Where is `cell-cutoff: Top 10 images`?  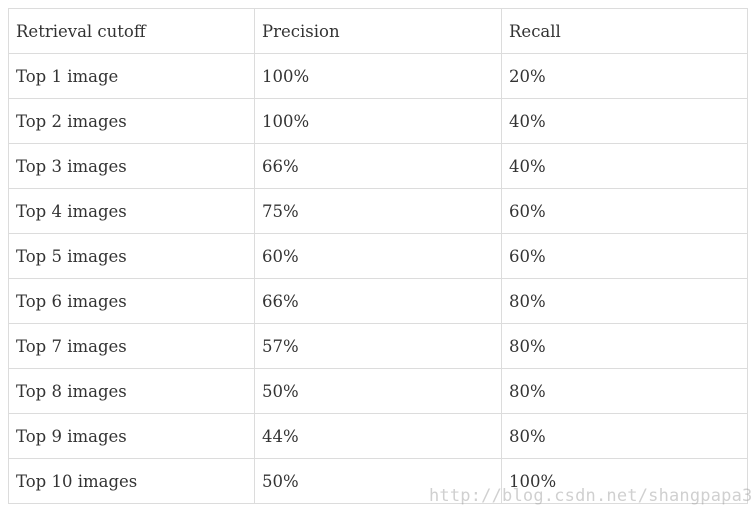
cell-cutoff: Top 10 images is located at coordinates (131, 481).